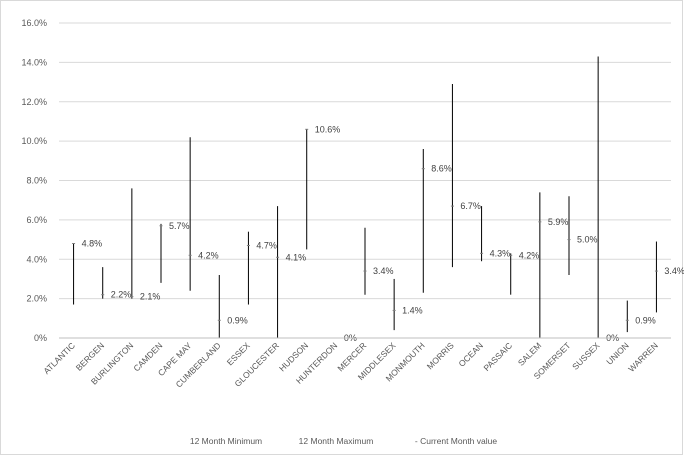  Describe the element at coordinates (121, 295) in the screenshot. I see `data-label: 2.2%` at that location.